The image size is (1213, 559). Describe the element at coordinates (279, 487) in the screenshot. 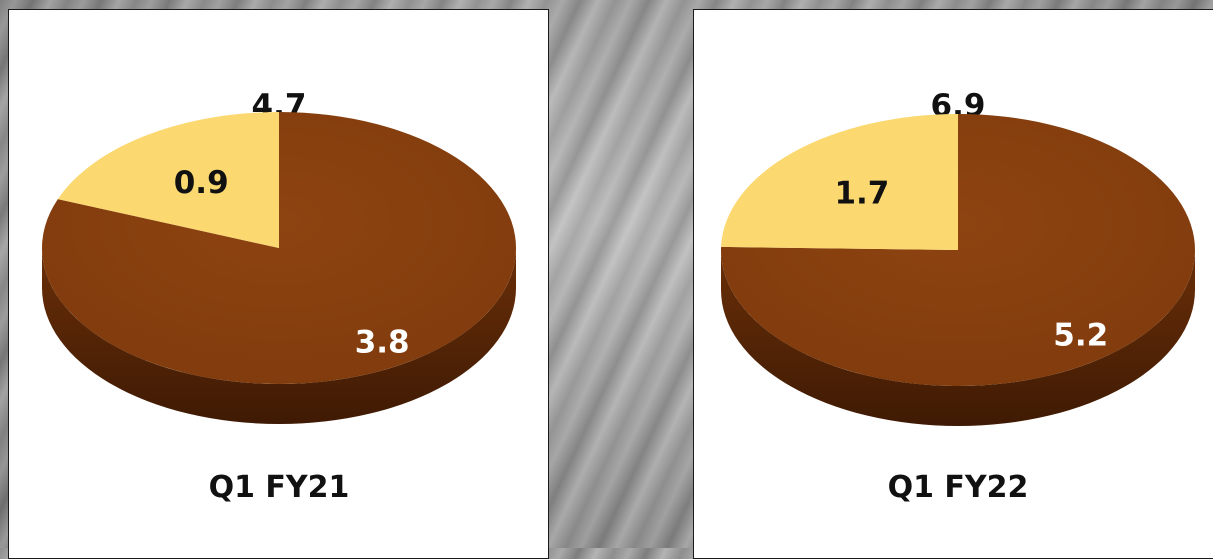

I see `period-label: Q1 FY21` at that location.